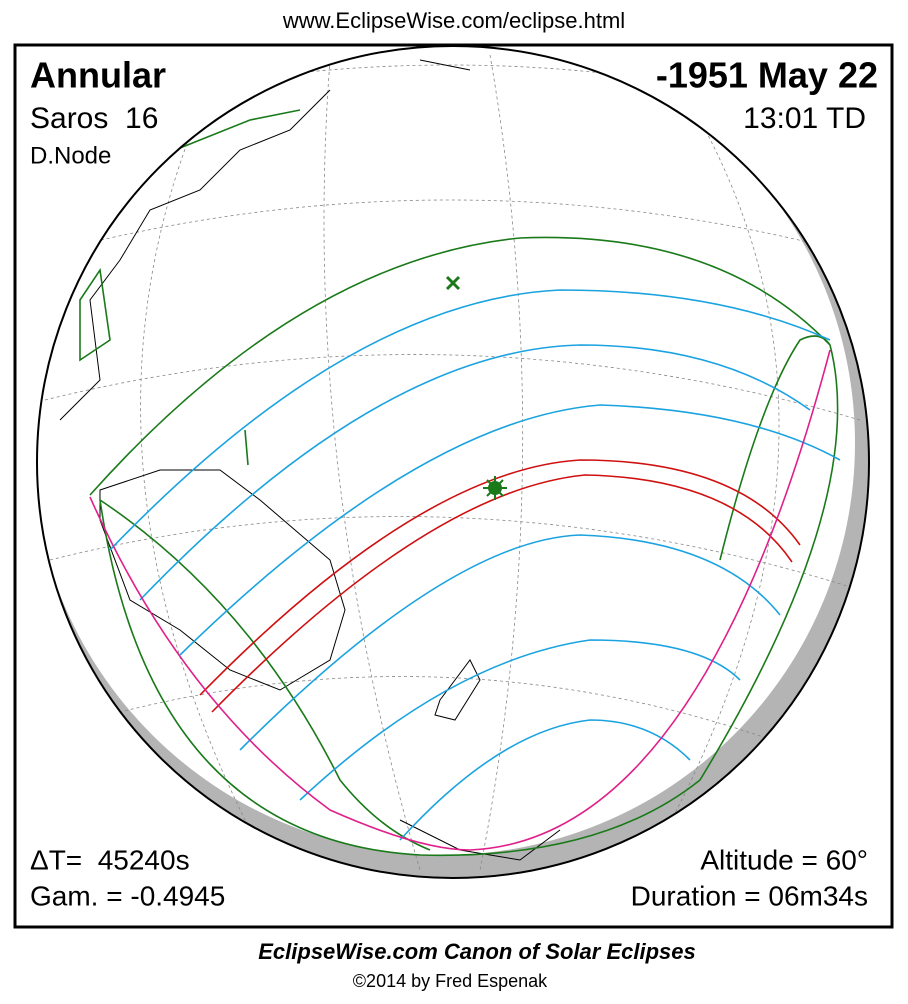  What do you see at coordinates (453, 283) in the screenshot?
I see `max-eclipse-marker` at bounding box center [453, 283].